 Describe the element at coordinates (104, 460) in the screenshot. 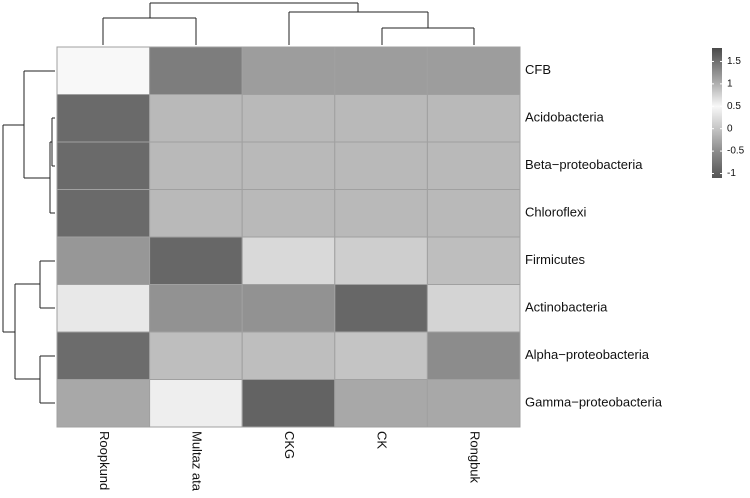

I see `column-label: Roopkund` at that location.